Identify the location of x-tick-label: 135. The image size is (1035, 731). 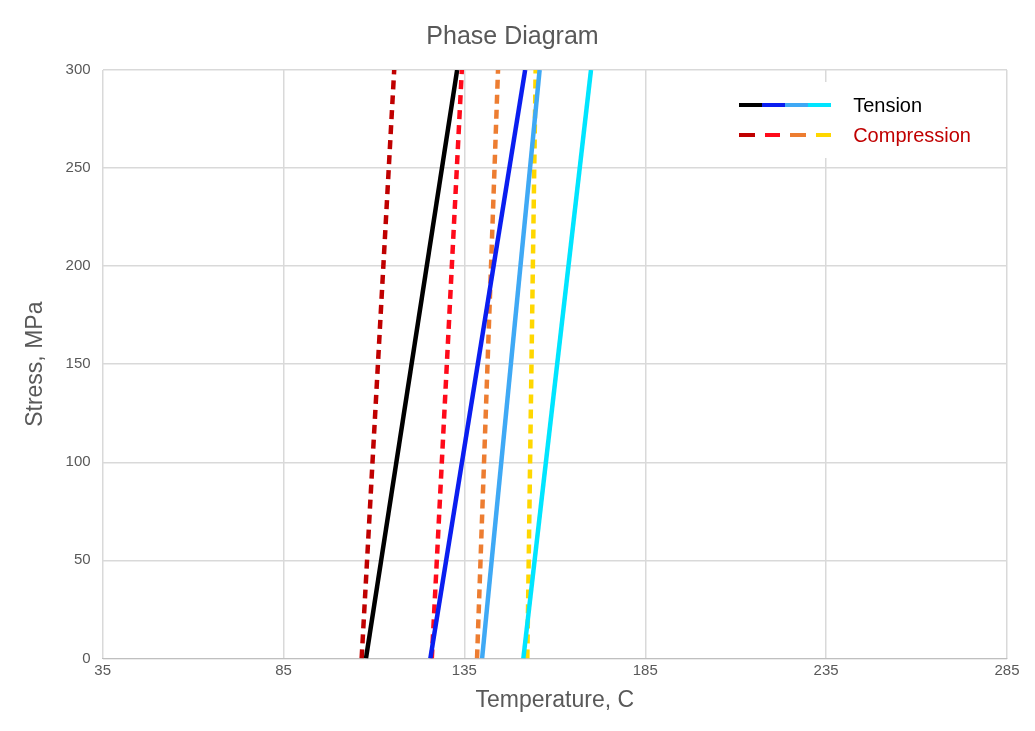
(464, 669).